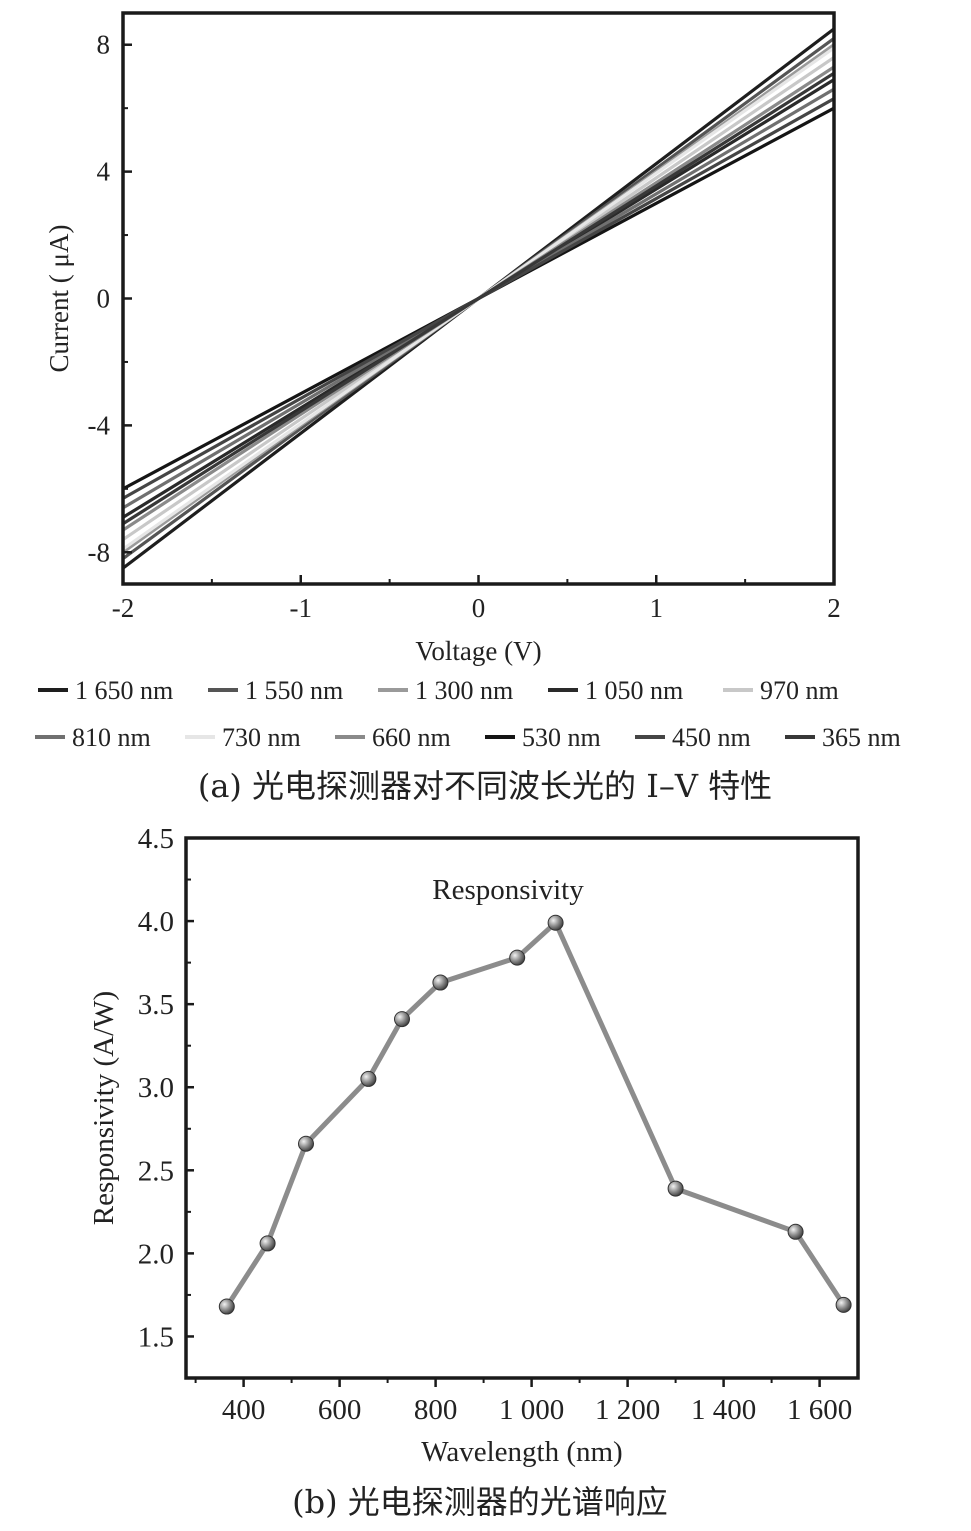  Describe the element at coordinates (723, 1410) in the screenshot. I see `x-tick-label-b: 1 400` at that location.